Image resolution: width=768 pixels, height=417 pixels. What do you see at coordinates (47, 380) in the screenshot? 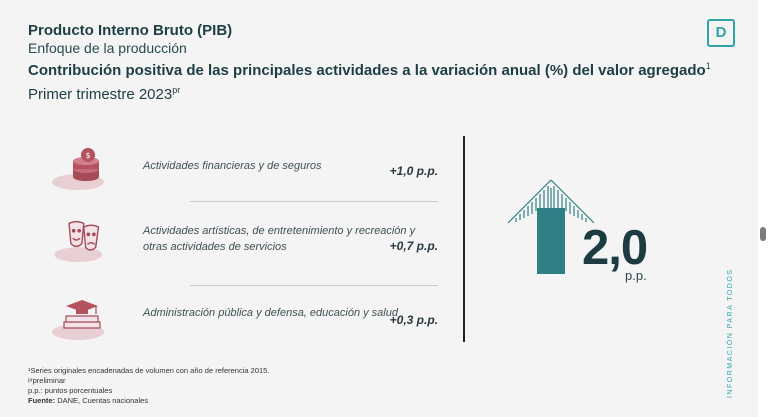
I see `footnote-preliminary: ᵖʳpreliminar` at bounding box center [47, 380].